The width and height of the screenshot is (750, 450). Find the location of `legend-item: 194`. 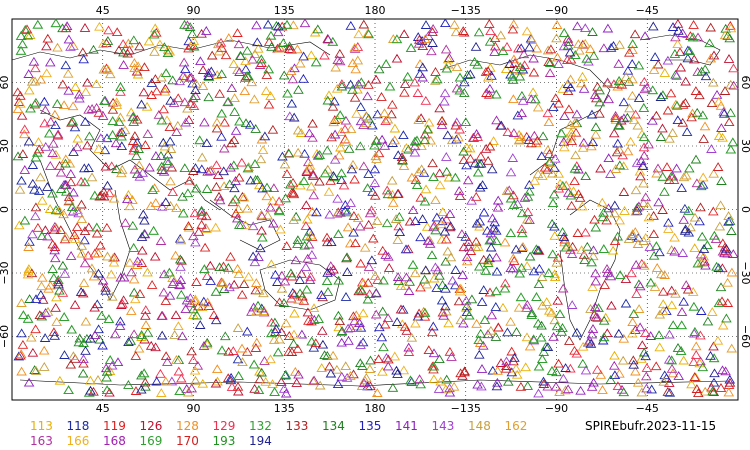

legend-item: 194 is located at coordinates (260, 441).